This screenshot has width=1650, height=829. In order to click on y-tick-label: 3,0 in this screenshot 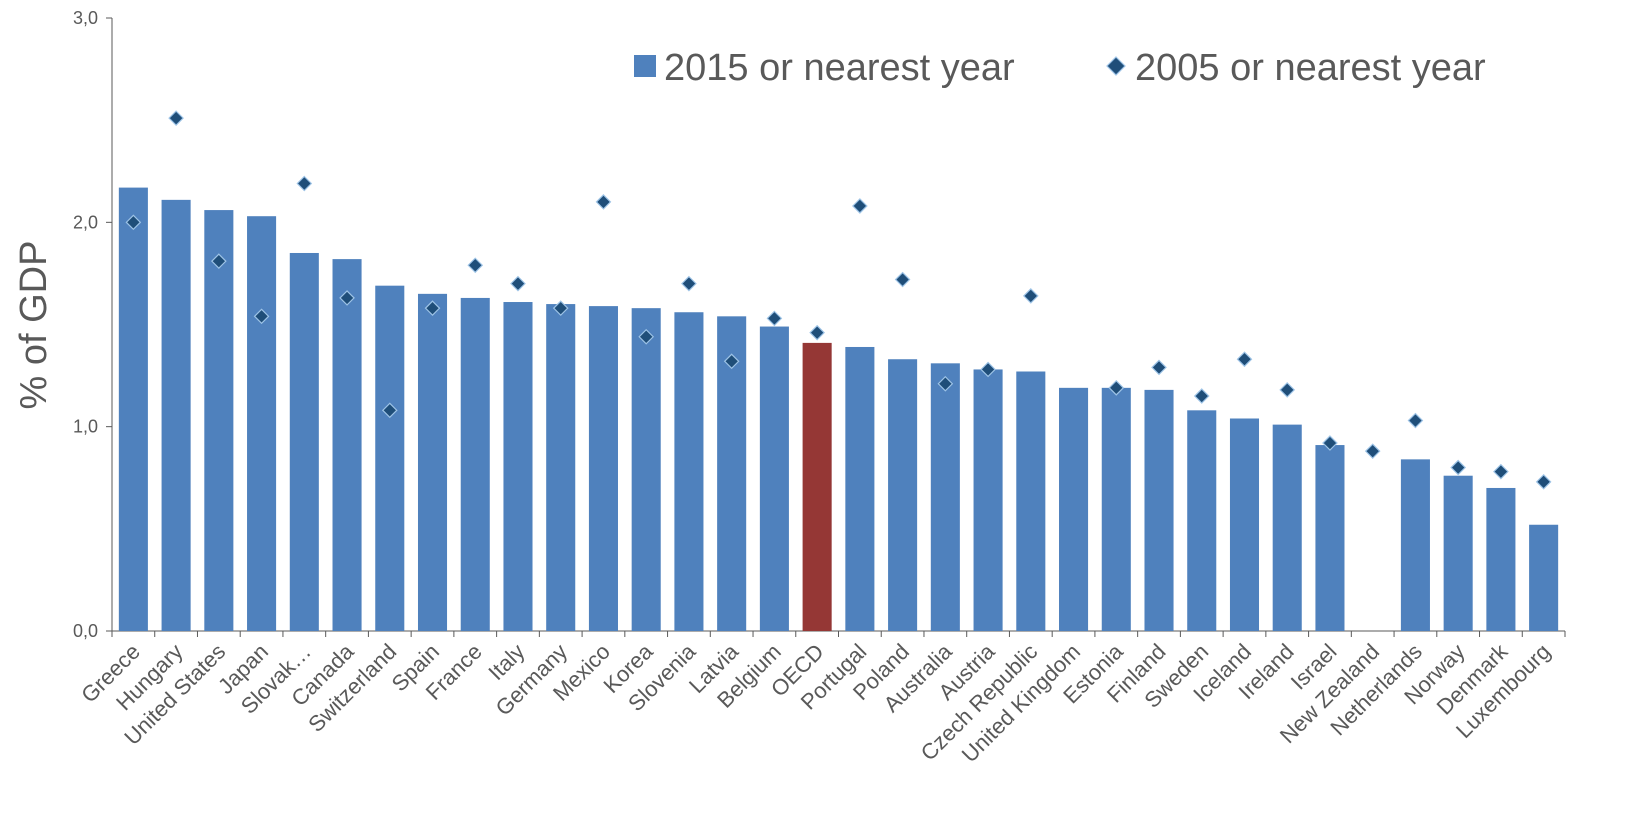, I will do `click(85, 18)`.